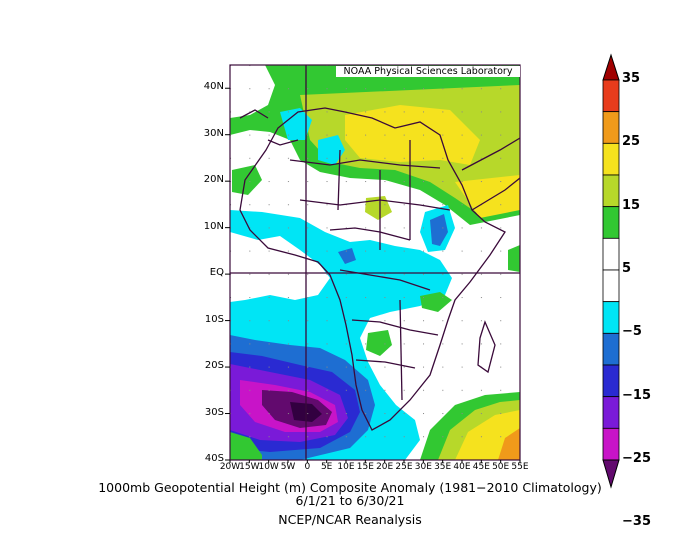 The height and width of the screenshot is (542, 700). Describe the element at coordinates (611, 67) in the screenshot. I see `colorbar-arrow-top` at that location.